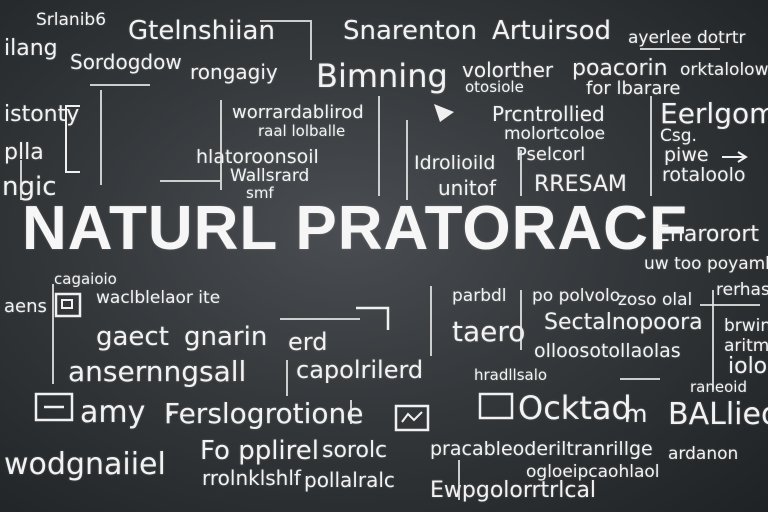  Describe the element at coordinates (382, 76) in the screenshot. I see `word: Bimning` at that location.